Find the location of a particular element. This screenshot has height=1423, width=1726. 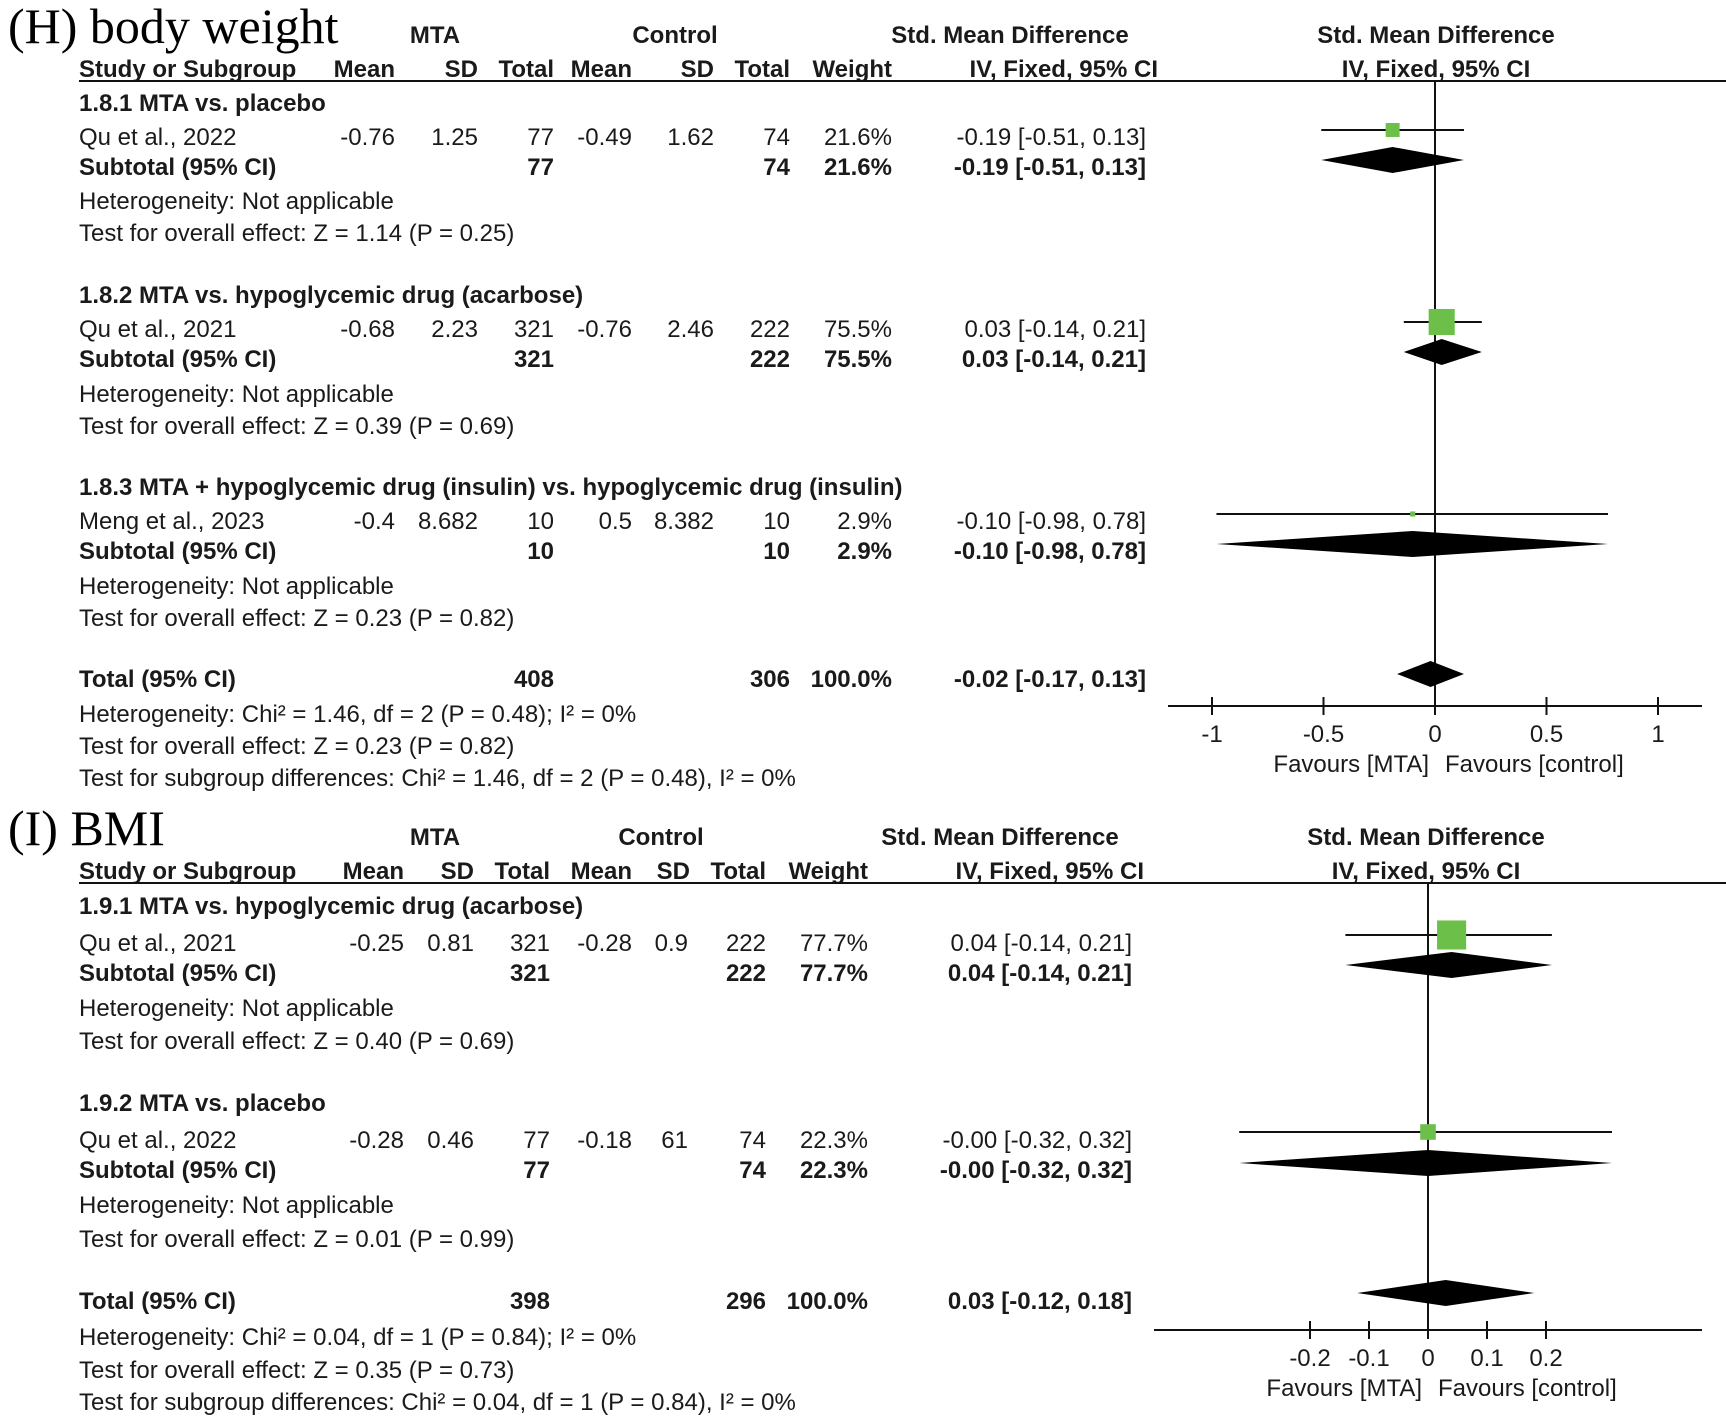

subtotal-ci: 0.03 [-0.14, 0.21] is located at coordinates (1053, 359).